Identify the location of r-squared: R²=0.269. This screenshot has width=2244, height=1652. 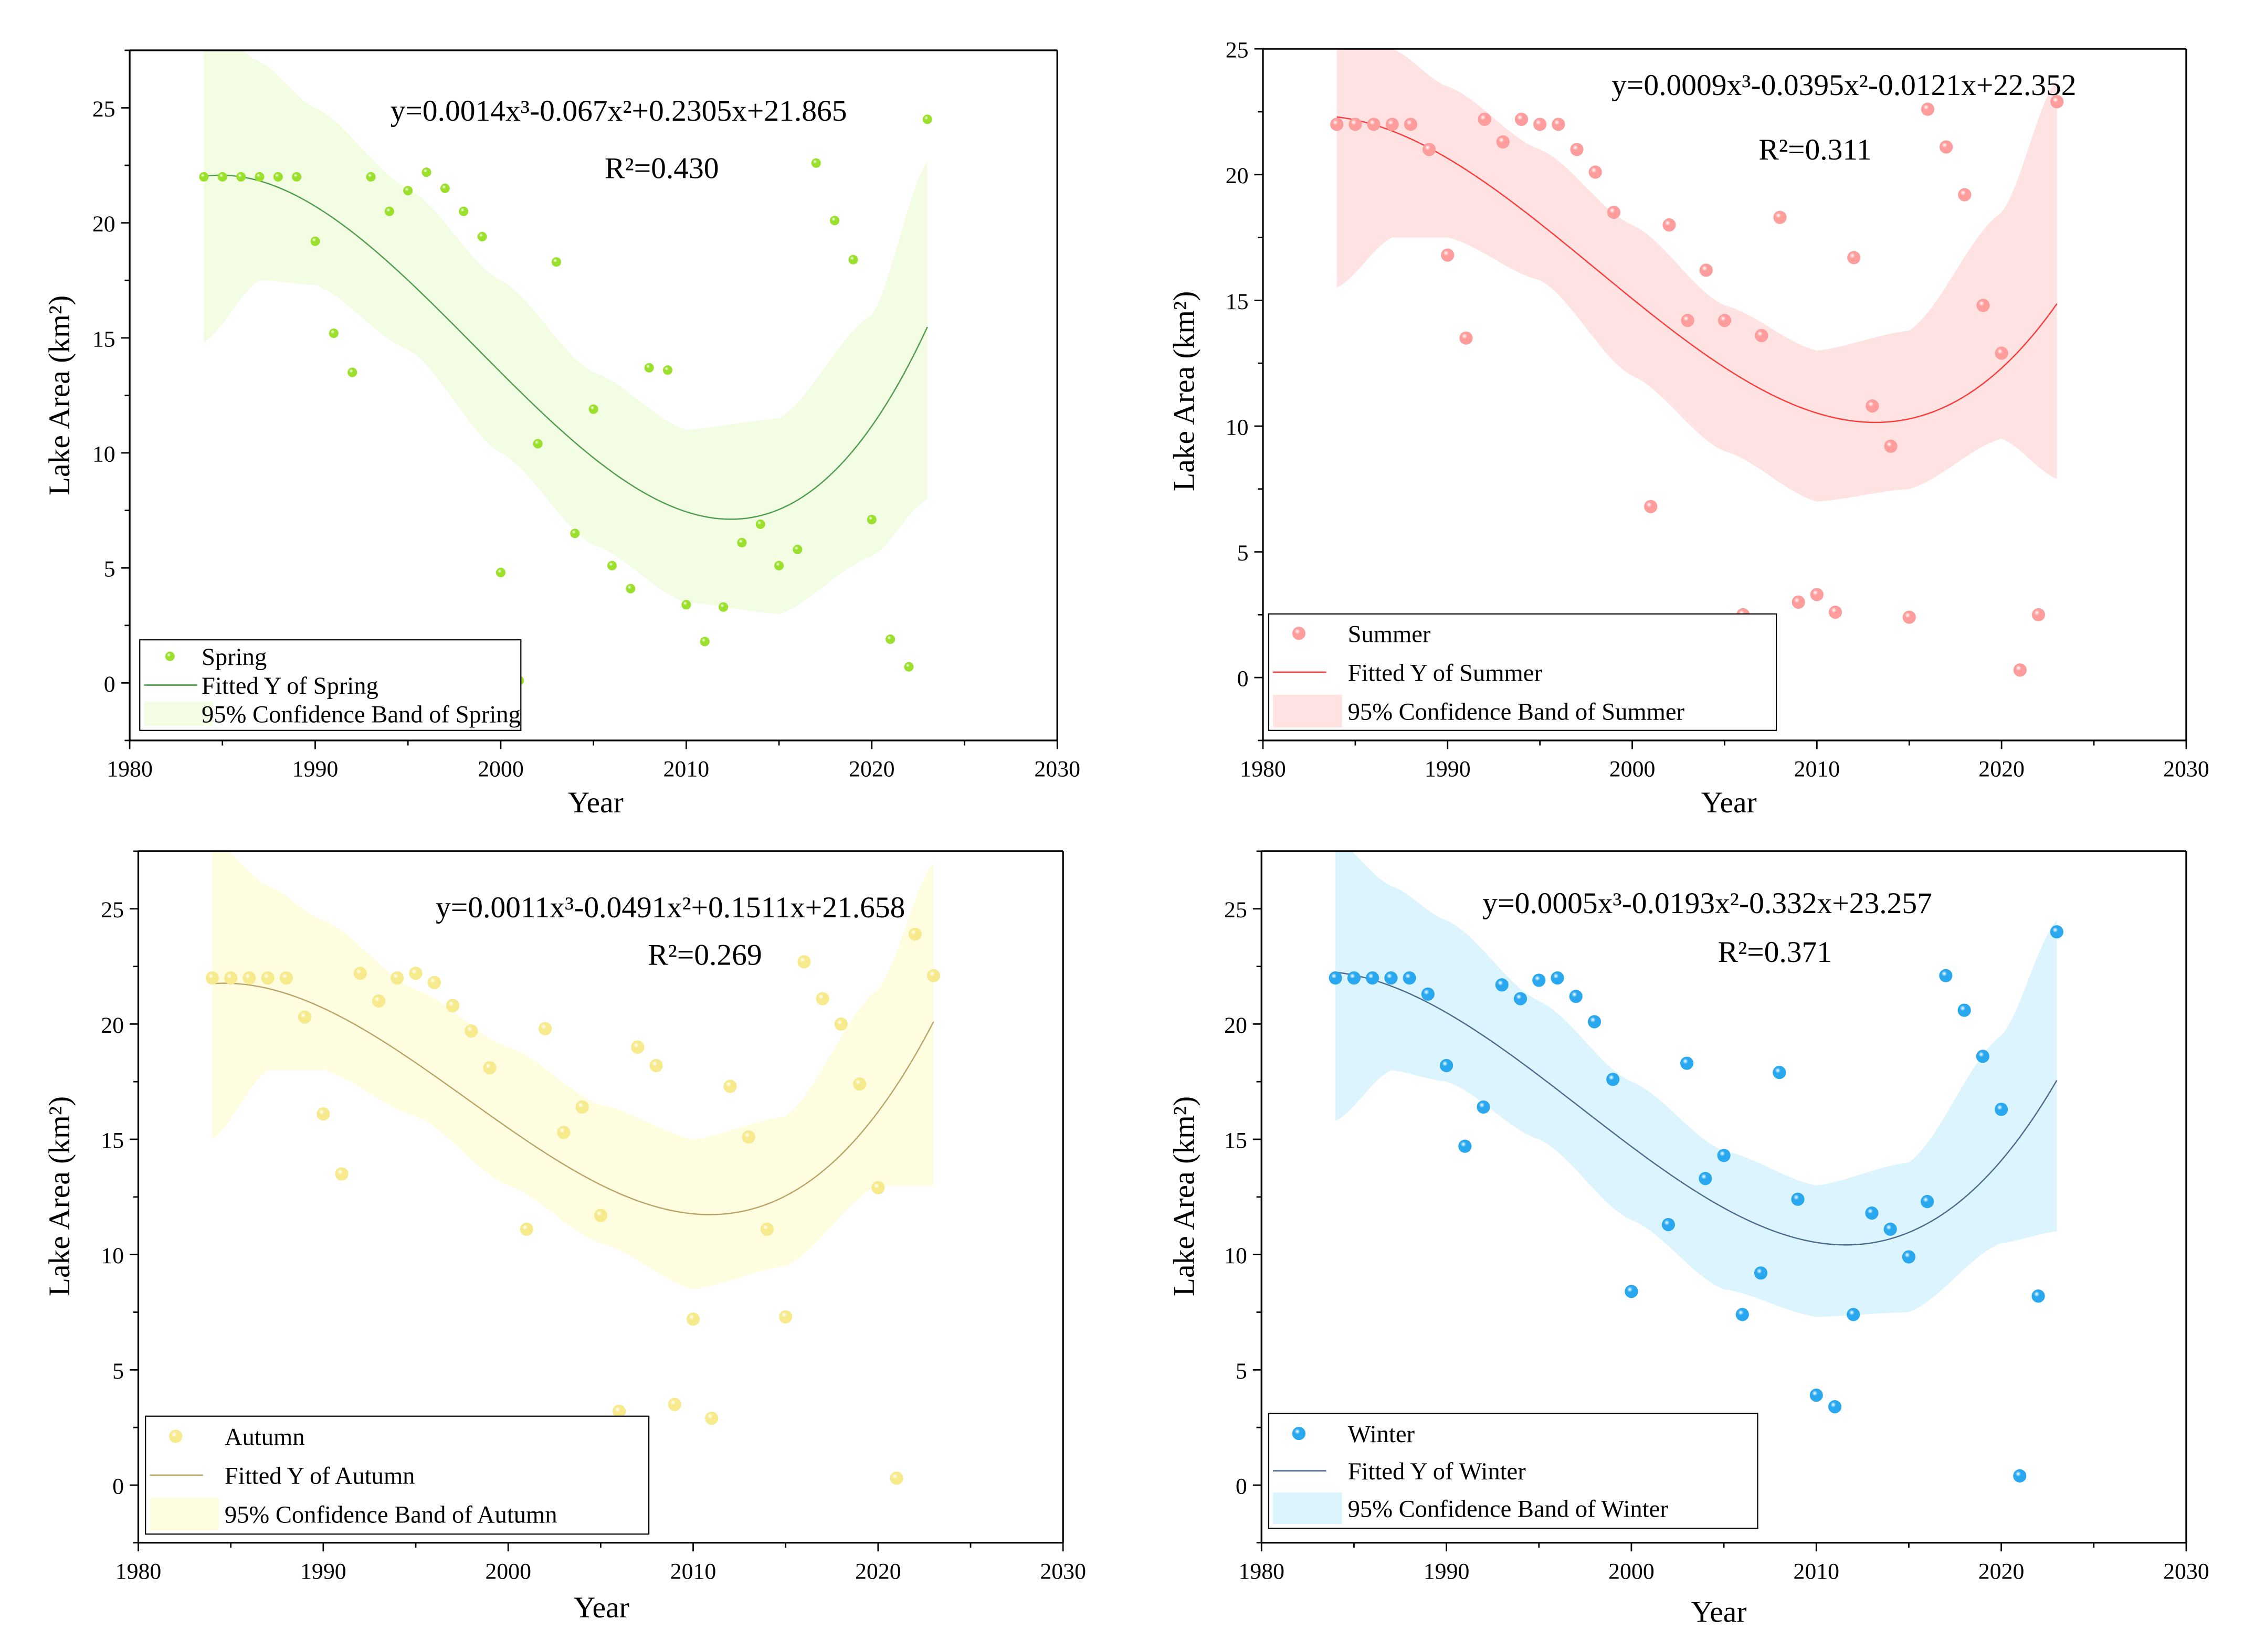
(705, 954).